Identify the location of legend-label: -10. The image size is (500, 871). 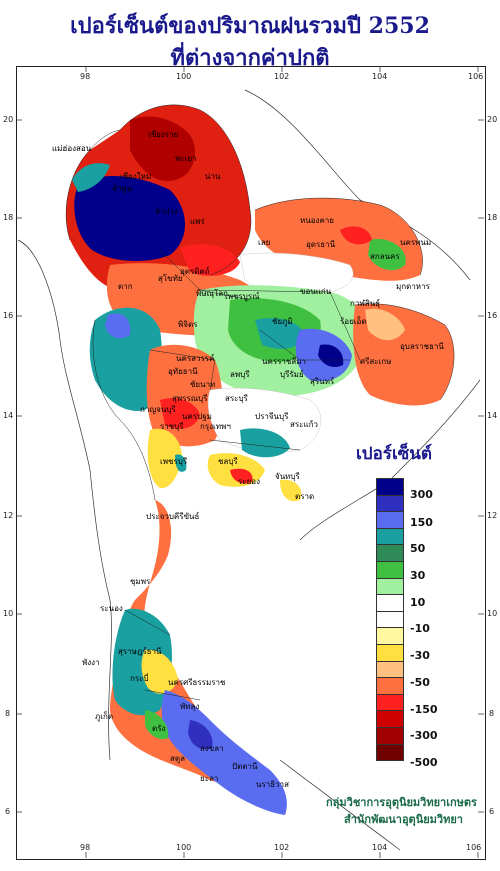
(420, 628).